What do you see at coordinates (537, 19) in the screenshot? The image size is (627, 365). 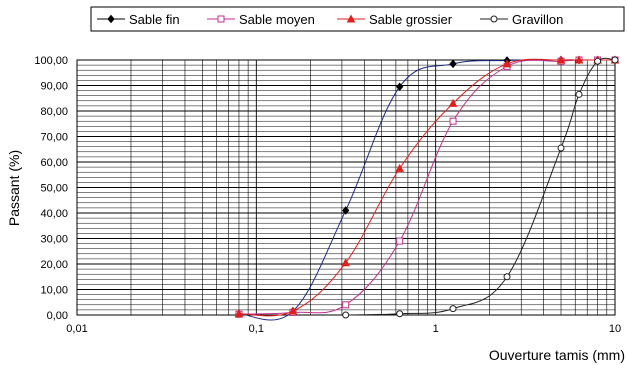 I see `legend-label: Gravillon` at bounding box center [537, 19].